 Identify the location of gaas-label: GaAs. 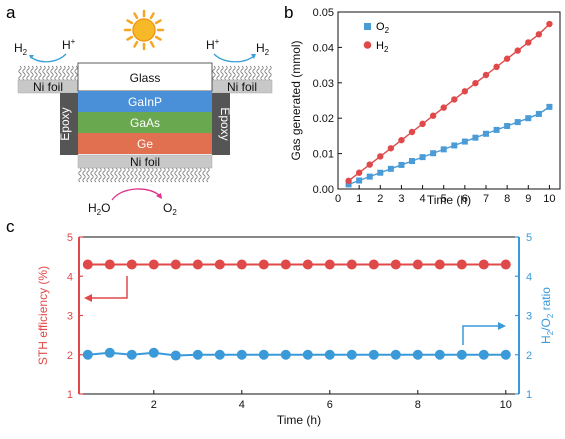
(145, 123).